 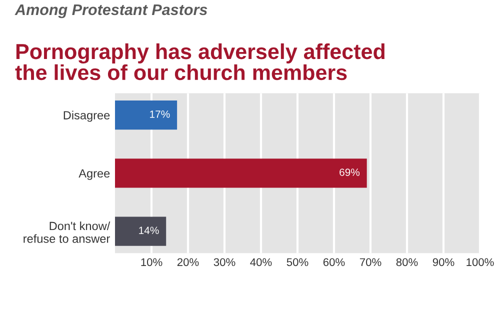 I want to click on x-tick-label: 90%, so click(x=443, y=262).